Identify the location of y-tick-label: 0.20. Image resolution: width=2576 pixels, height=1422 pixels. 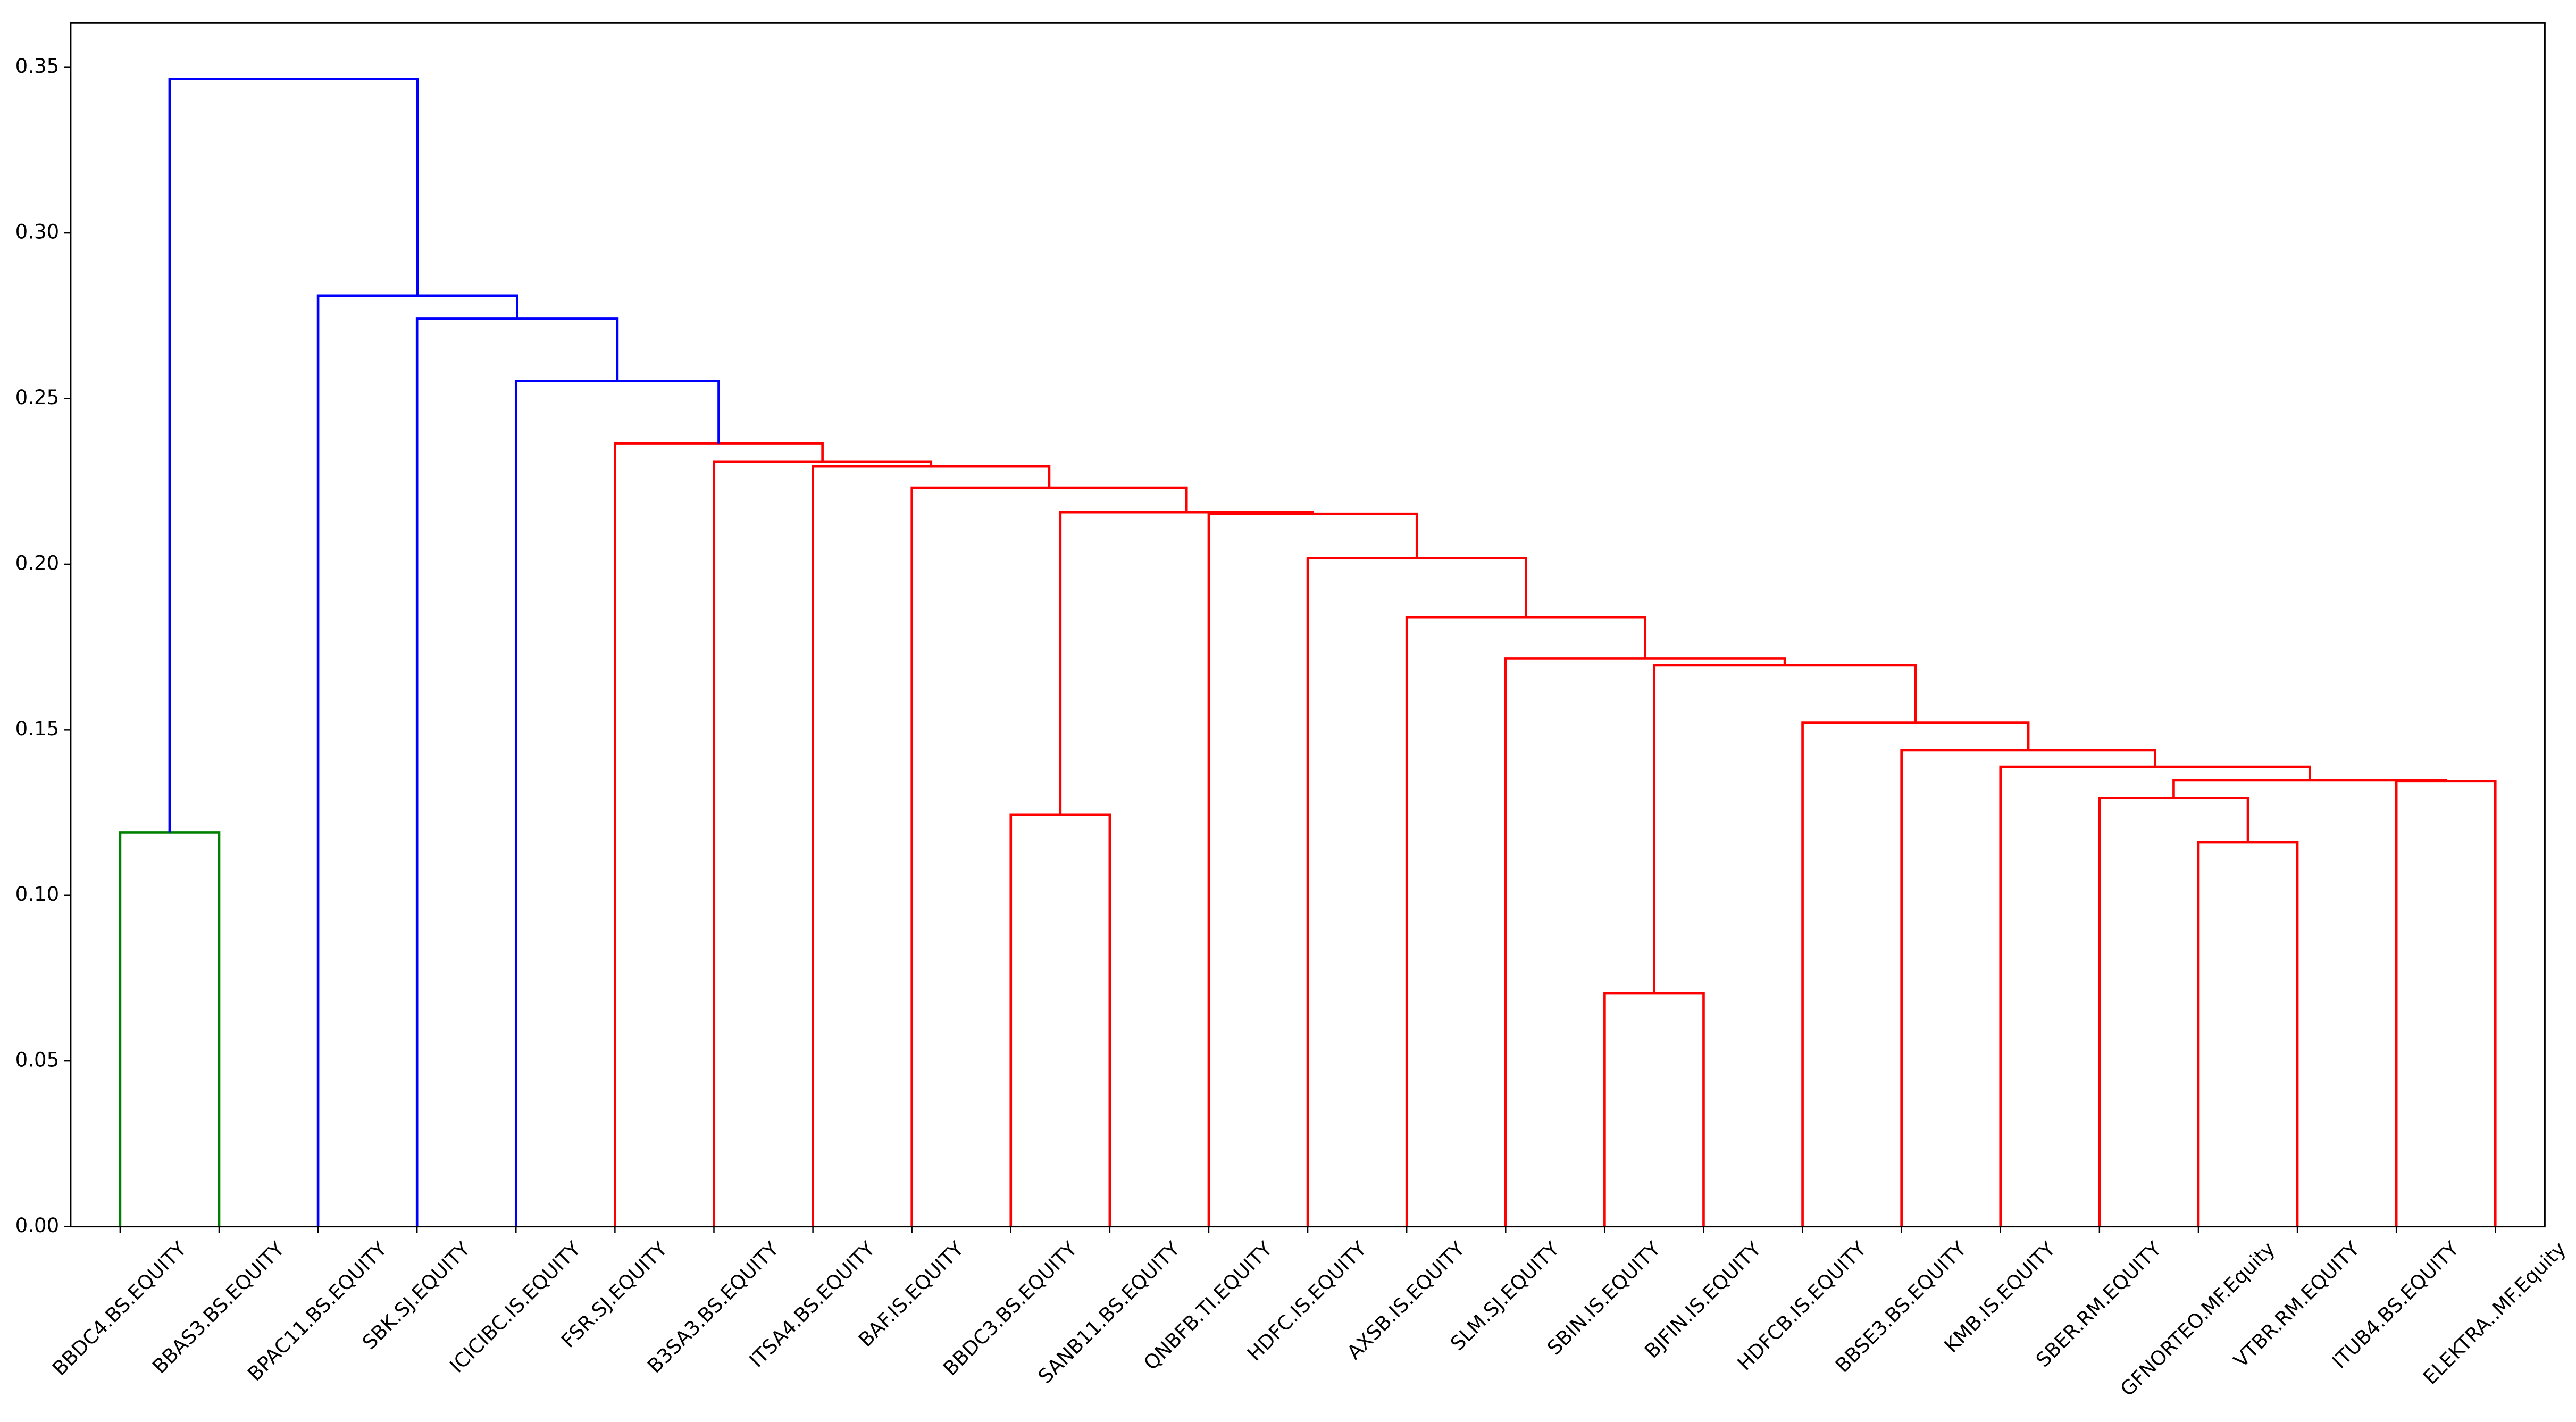
(37, 562).